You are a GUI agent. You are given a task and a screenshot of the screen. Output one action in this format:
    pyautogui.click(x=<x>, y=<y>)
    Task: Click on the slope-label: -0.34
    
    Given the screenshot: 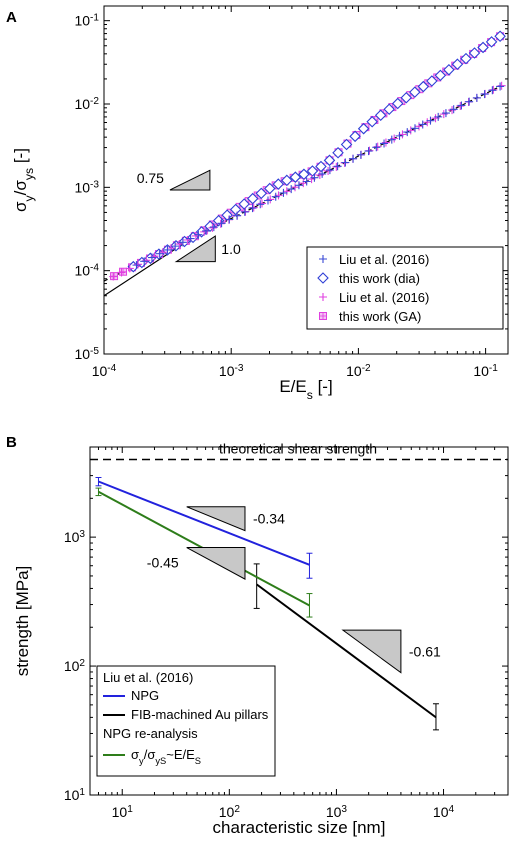 What is the action you would take?
    pyautogui.click(x=269, y=519)
    